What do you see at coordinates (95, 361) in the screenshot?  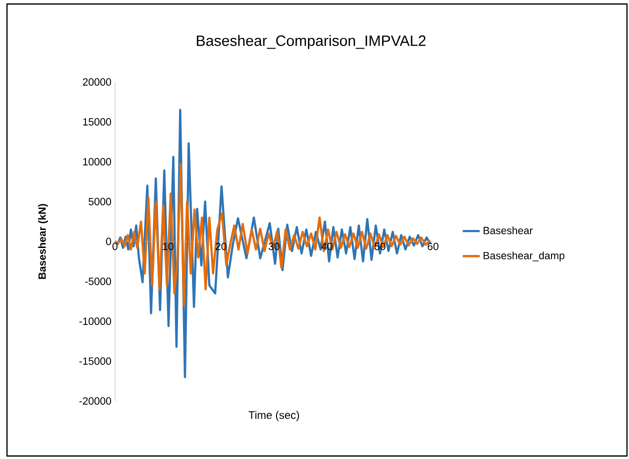 I see `y-tick-label: -15000` at bounding box center [95, 361].